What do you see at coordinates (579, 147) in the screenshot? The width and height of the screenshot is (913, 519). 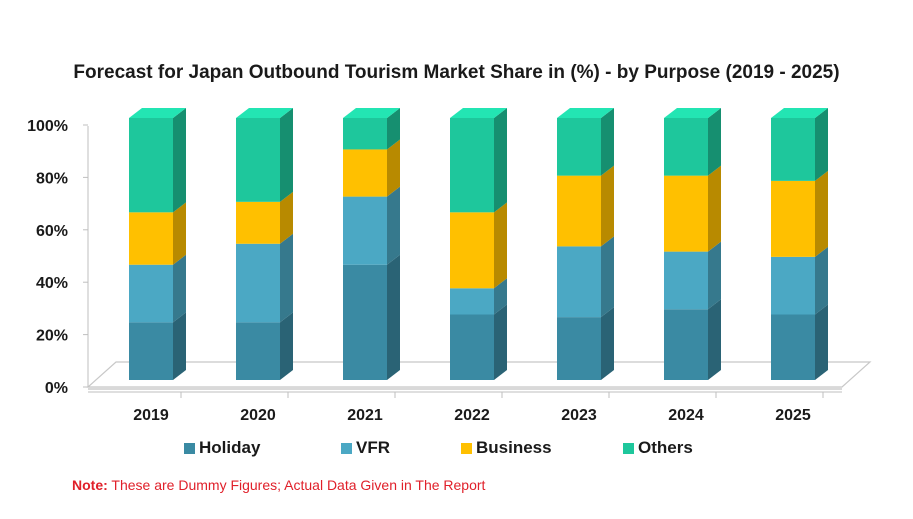 I see `bar-others-2023` at bounding box center [579, 147].